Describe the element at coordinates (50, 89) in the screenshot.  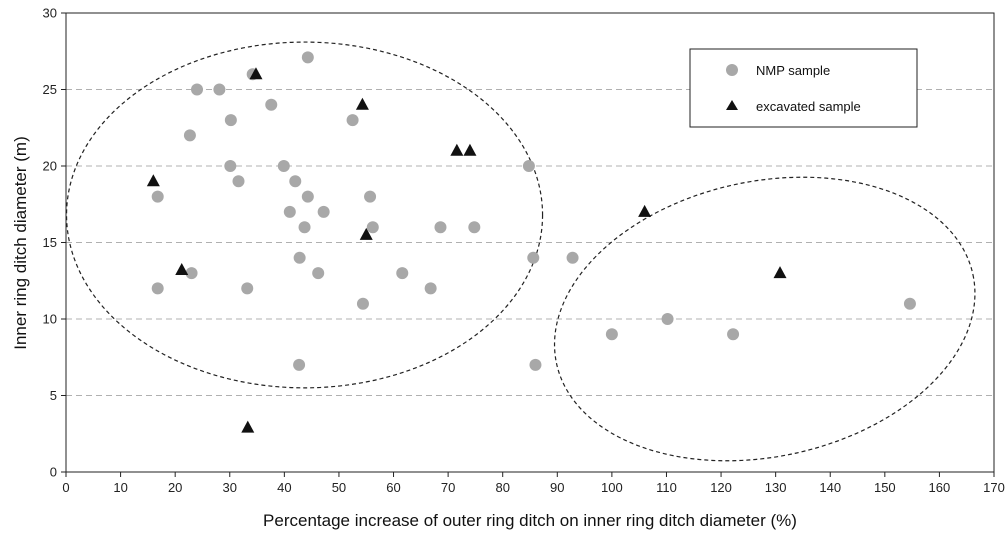
I see `y-tick-label-25: 25` at that location.